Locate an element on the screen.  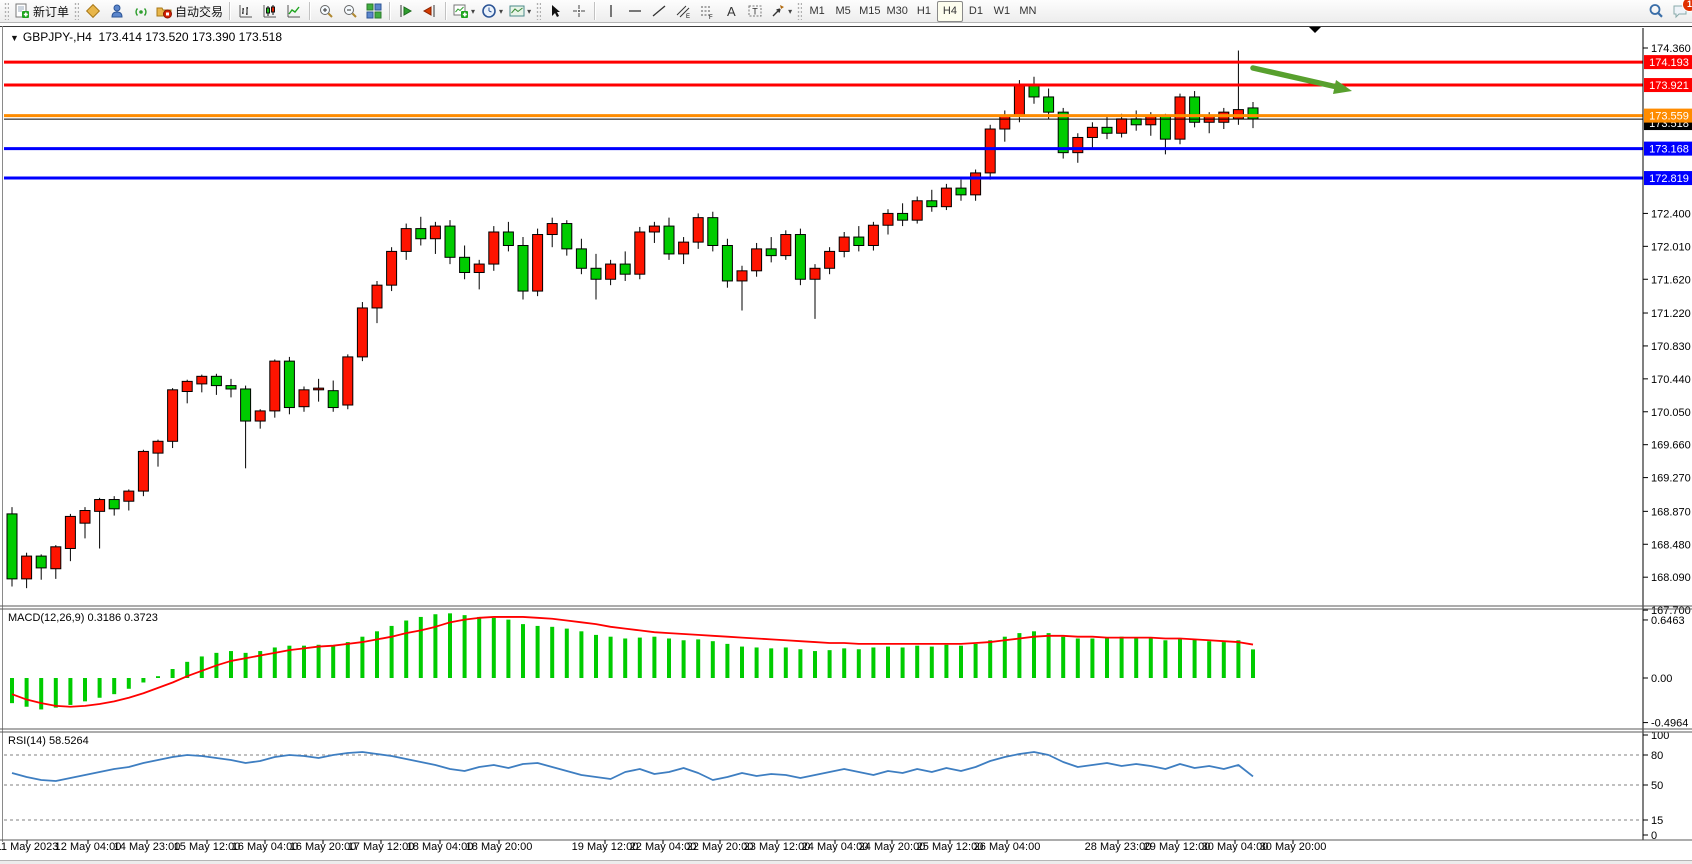
price-line-label is located at coordinates (1668, 148).